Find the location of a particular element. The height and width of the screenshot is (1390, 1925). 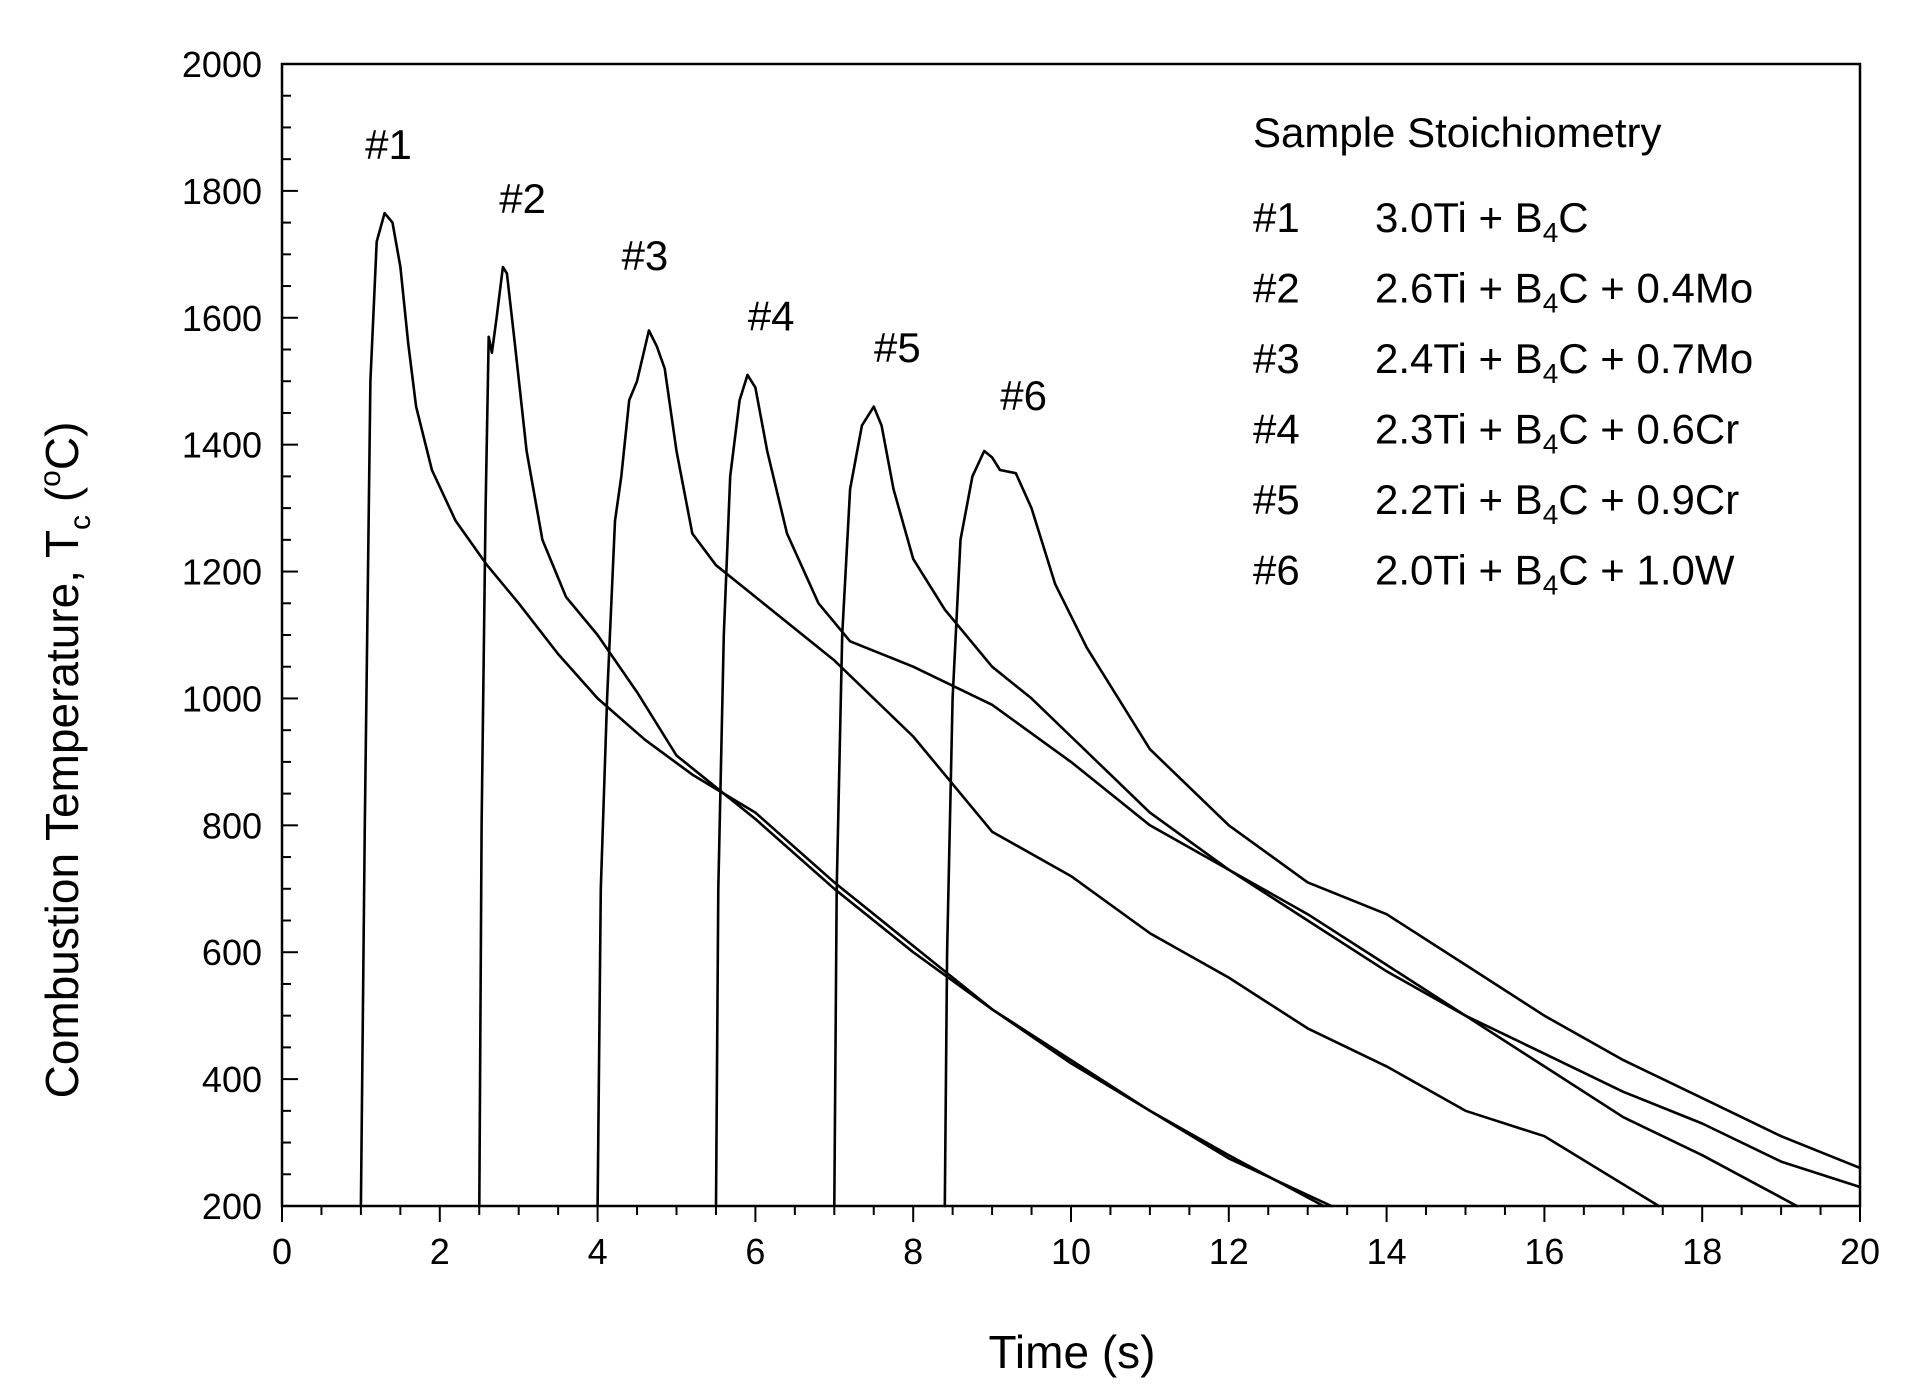

legend-formula-pre: 2.0Ti + B is located at coordinates (1459, 570).